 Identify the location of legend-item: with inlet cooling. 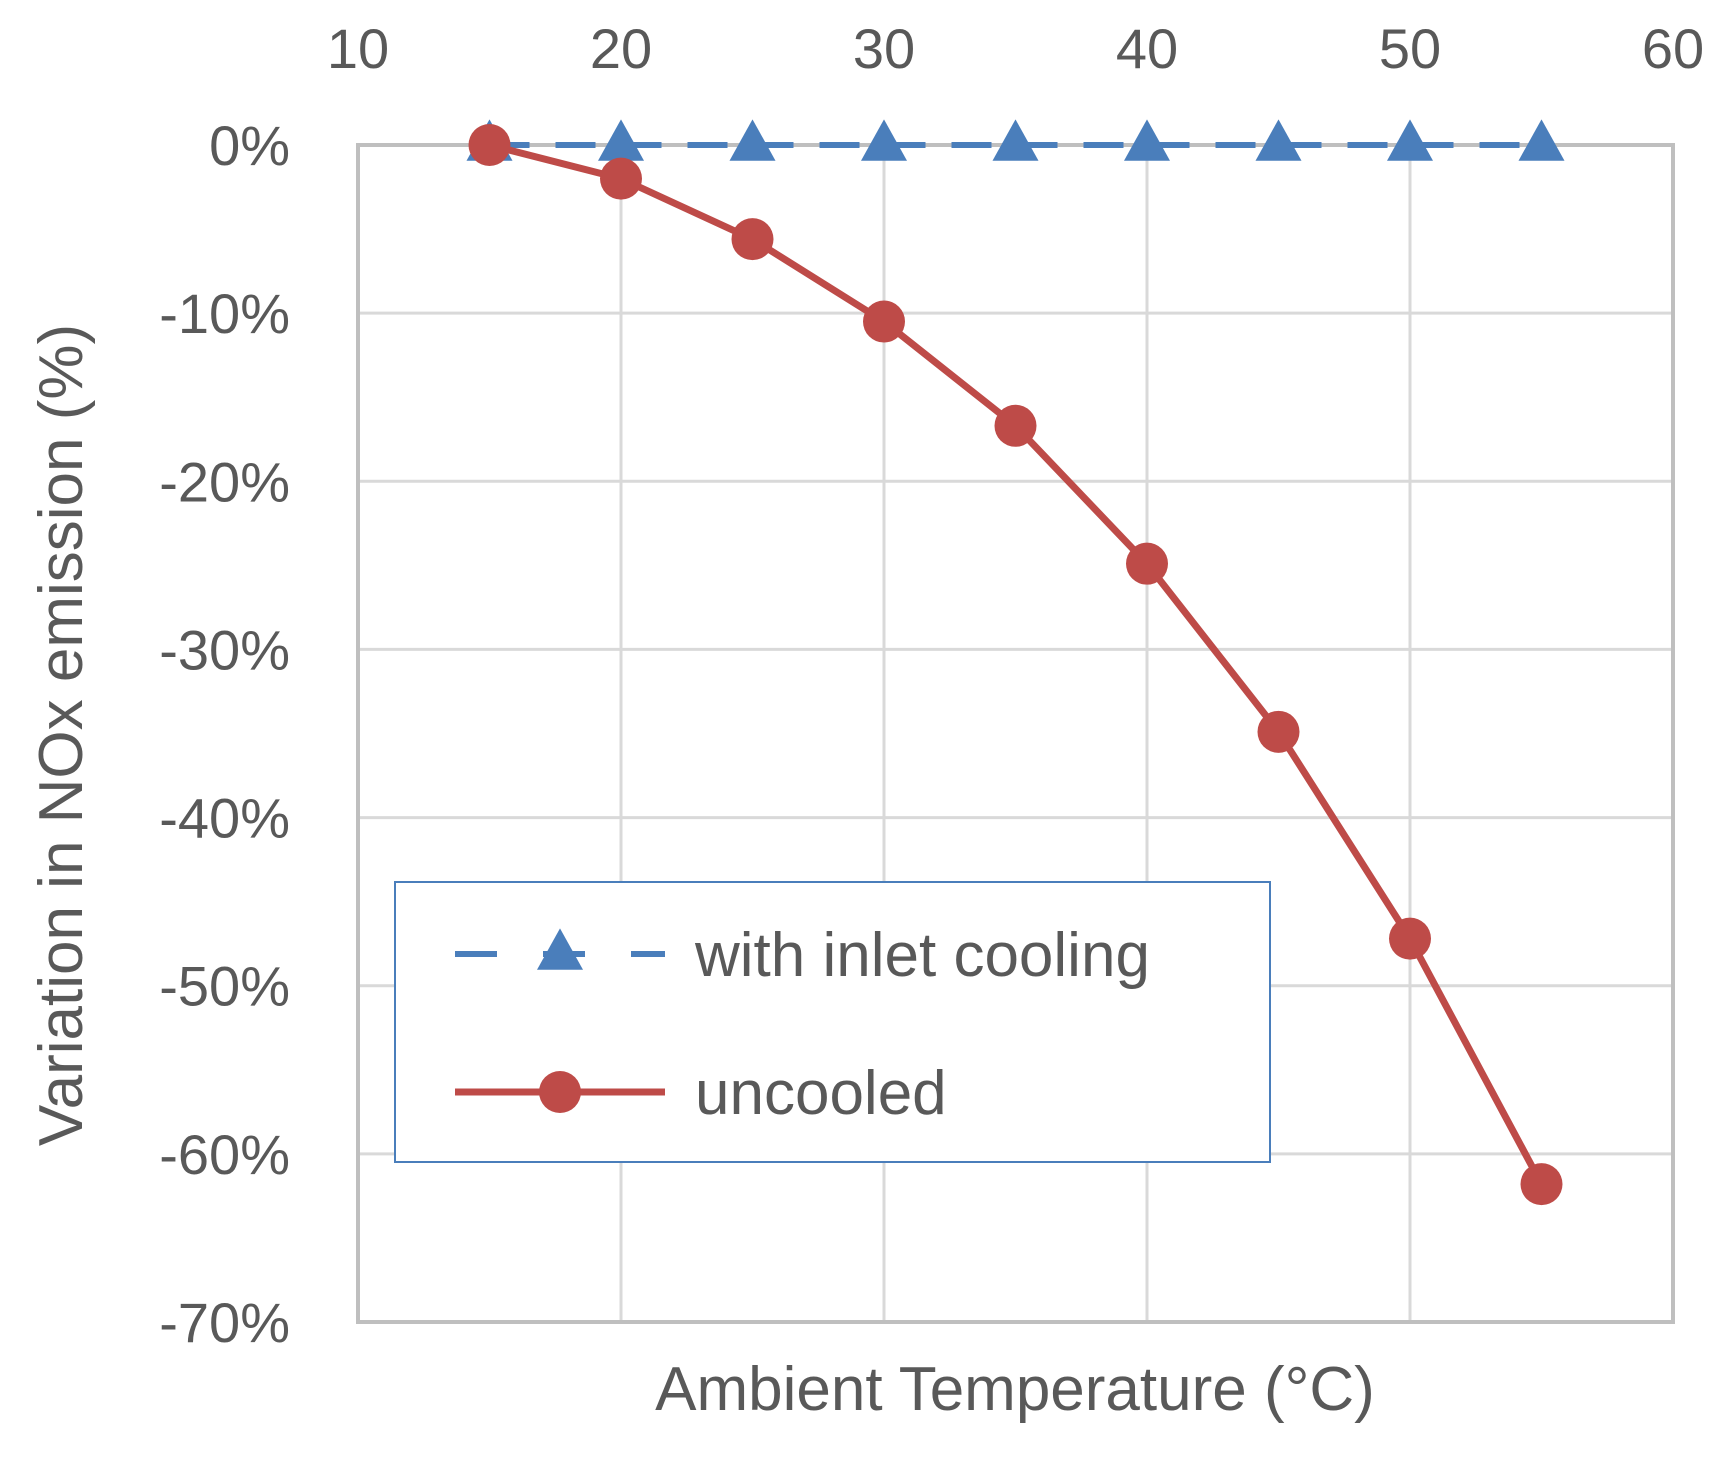
(802, 955).